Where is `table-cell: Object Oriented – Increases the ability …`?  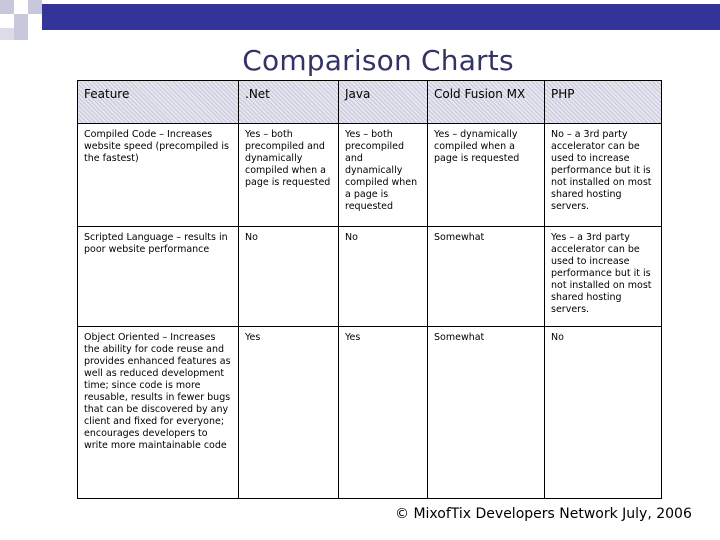 table-cell: Object Oriented – Increases the ability … is located at coordinates (158, 412).